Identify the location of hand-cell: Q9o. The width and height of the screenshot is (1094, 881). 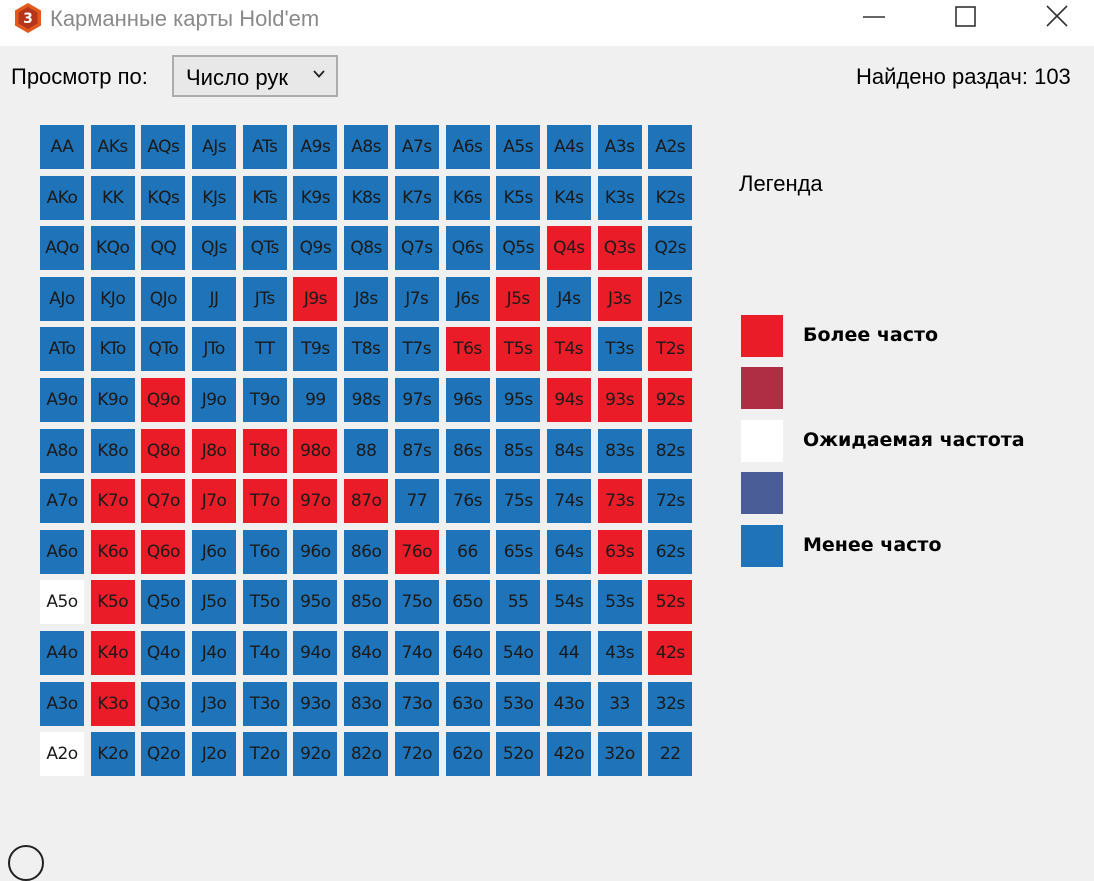
(163, 399).